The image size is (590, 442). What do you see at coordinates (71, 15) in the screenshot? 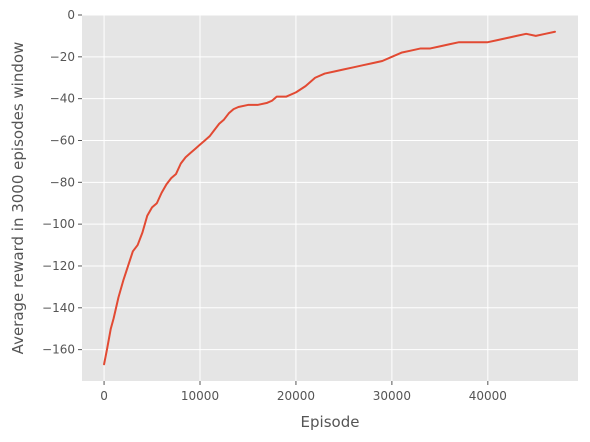
I see `y-tick-label: 0` at bounding box center [71, 15].